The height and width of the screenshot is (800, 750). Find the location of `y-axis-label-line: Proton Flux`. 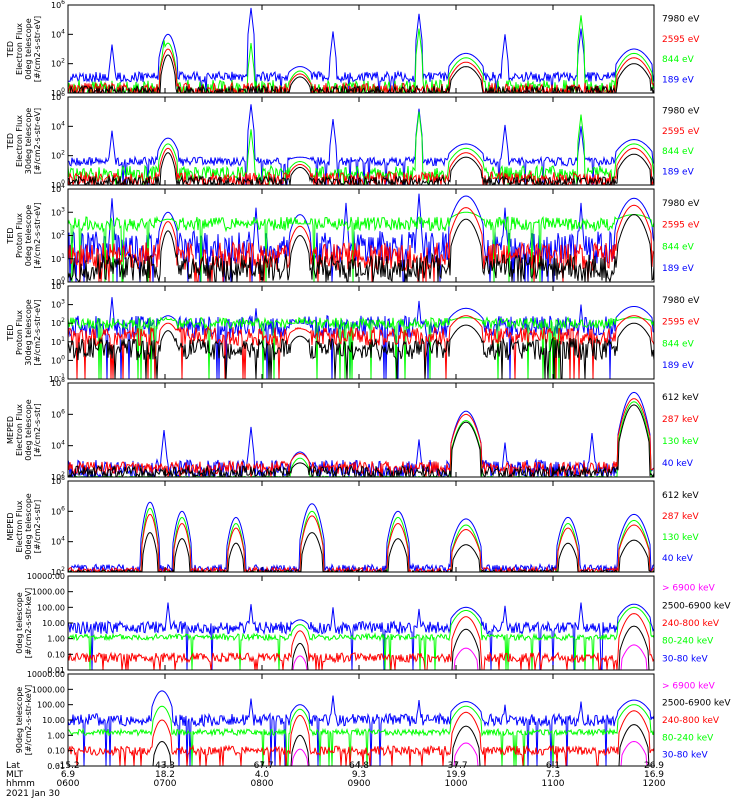

y-axis-label-line: Proton Flux is located at coordinates (19, 332).